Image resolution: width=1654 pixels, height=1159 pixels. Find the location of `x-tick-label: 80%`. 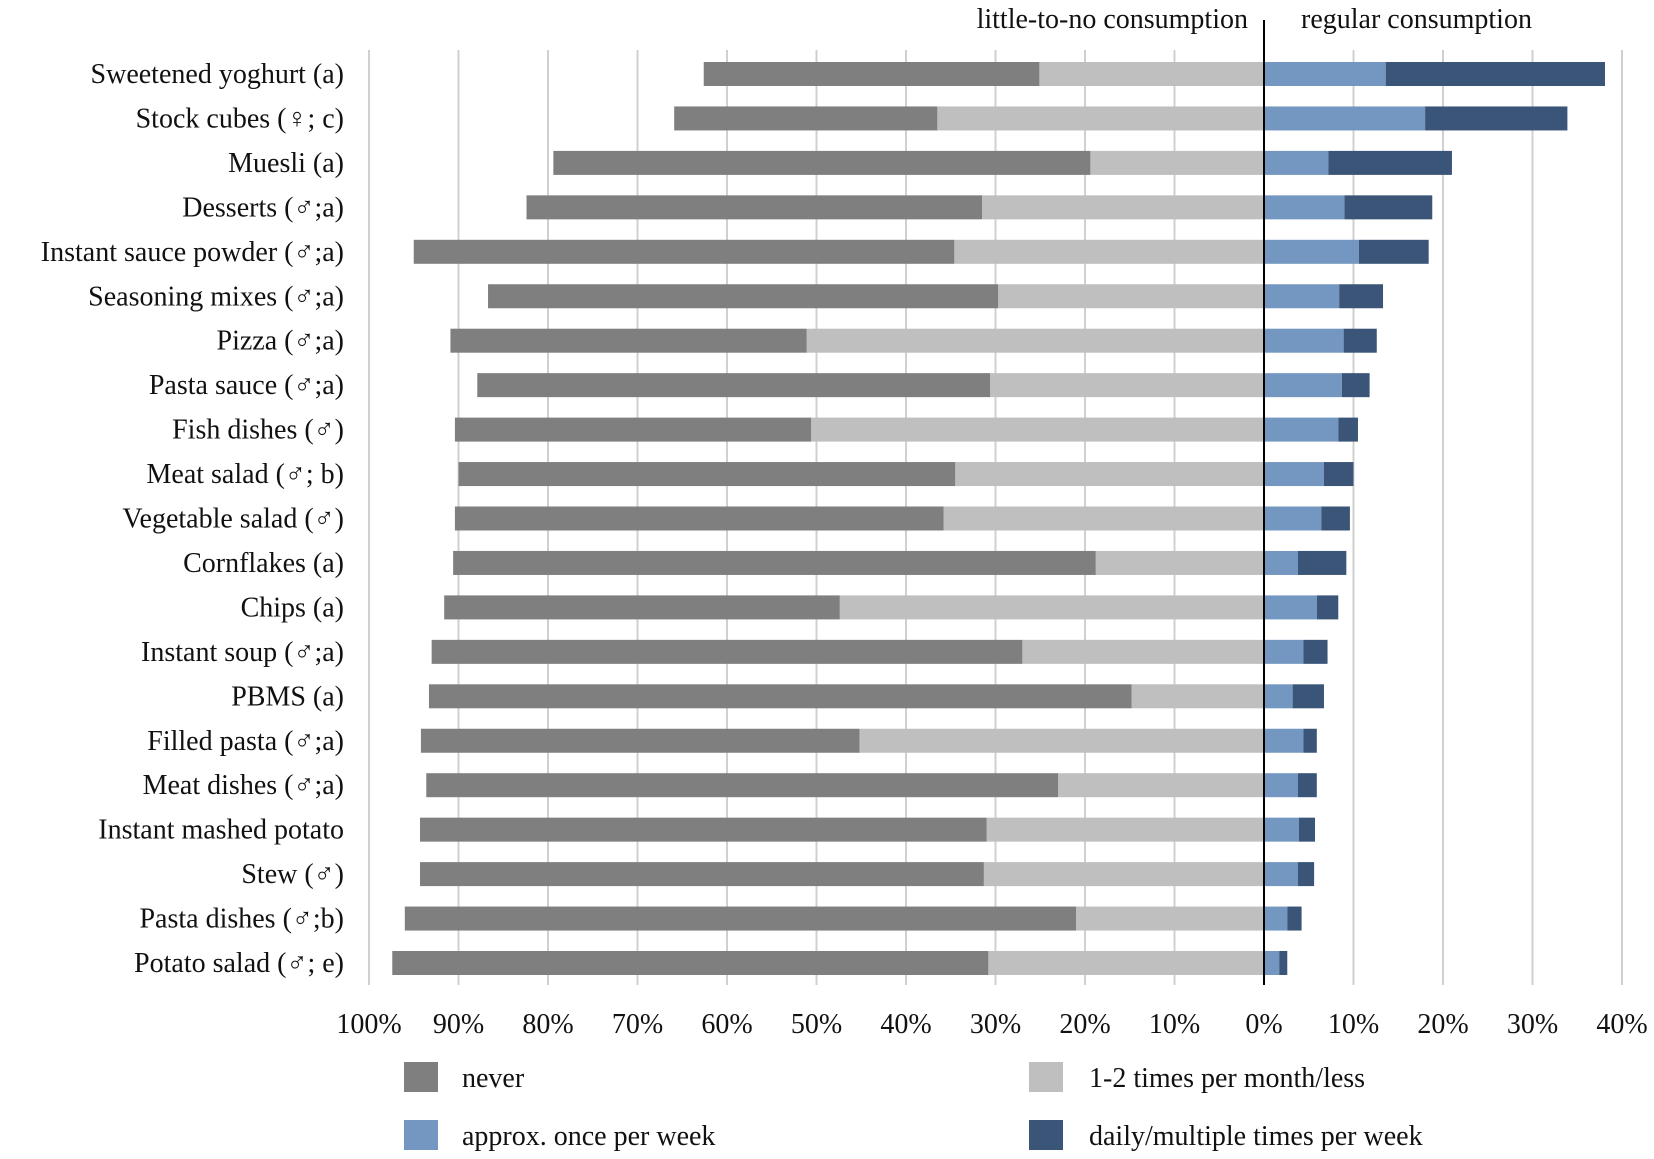

x-tick-label: 80% is located at coordinates (547, 1024).